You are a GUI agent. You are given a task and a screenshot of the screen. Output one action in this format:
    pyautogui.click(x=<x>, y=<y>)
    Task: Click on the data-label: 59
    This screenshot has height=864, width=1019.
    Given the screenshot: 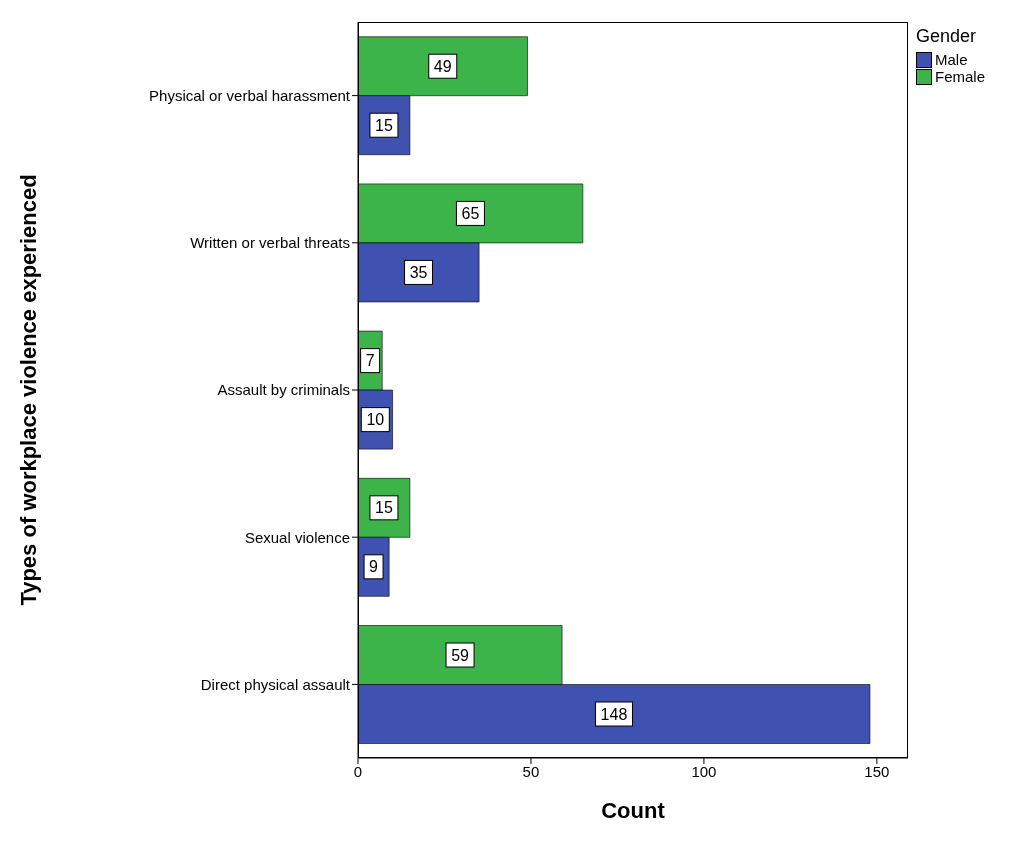 What is the action you would take?
    pyautogui.click(x=460, y=655)
    